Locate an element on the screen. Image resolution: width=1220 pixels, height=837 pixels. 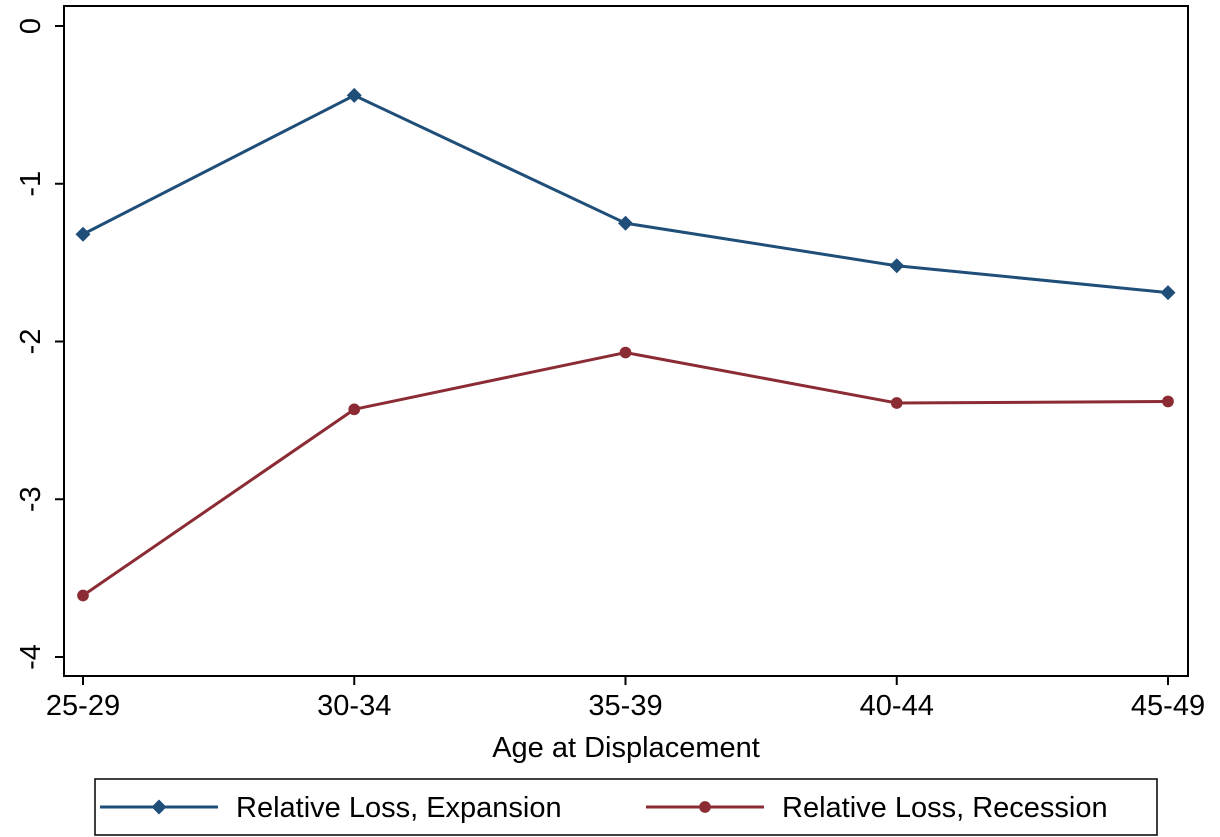
x-tick-label: 35-39 is located at coordinates (625, 706).